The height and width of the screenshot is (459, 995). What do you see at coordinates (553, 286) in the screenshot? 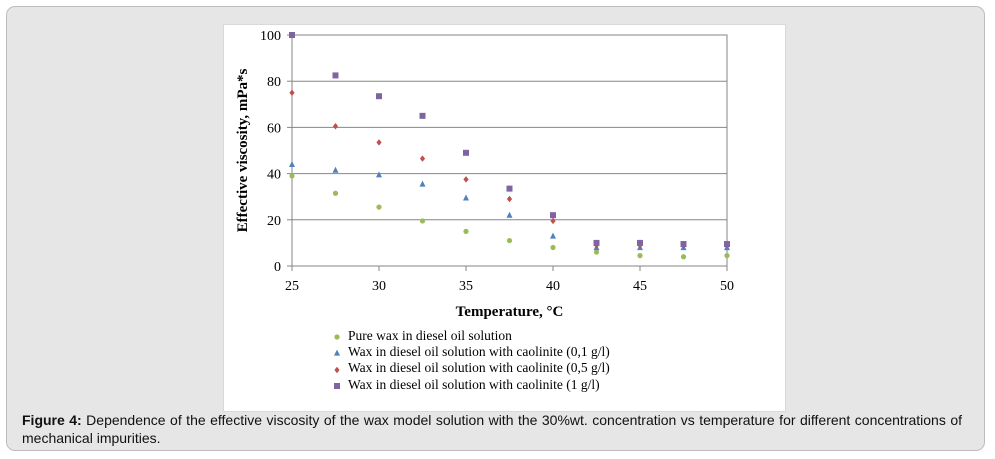
I see `x-tick-label: 40` at bounding box center [553, 286].